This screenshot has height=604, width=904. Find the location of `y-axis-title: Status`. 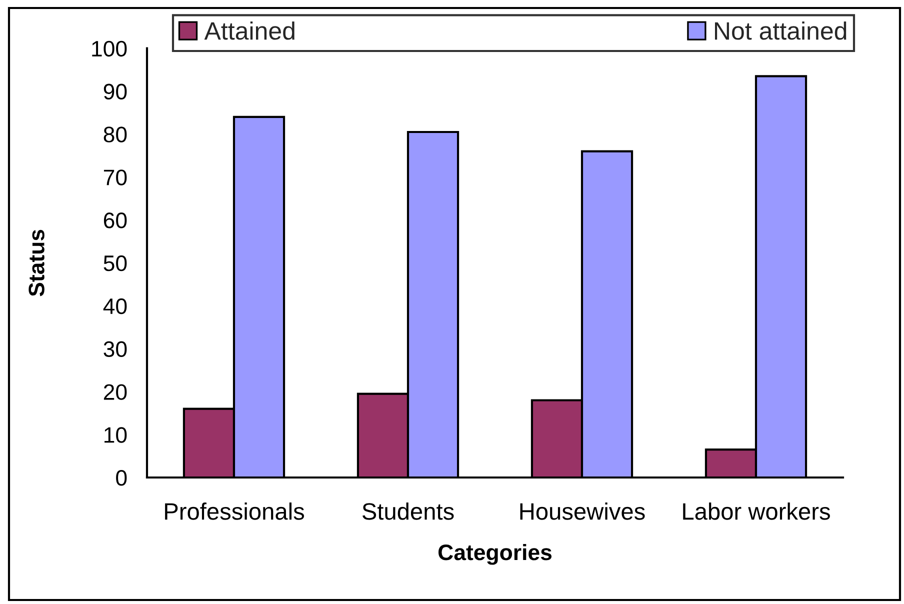

y-axis-title: Status is located at coordinates (36, 263).